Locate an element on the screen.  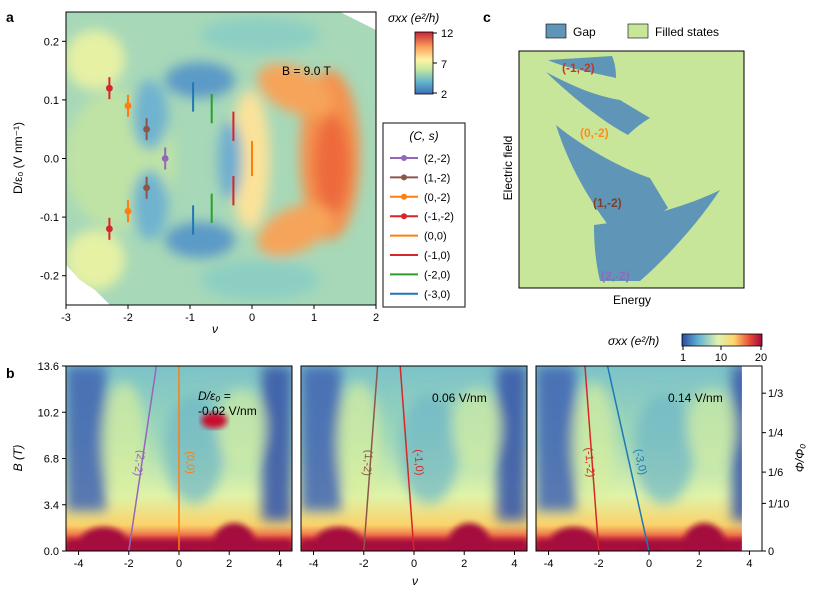
legend-item: (-1,-2) is located at coordinates (422, 217).